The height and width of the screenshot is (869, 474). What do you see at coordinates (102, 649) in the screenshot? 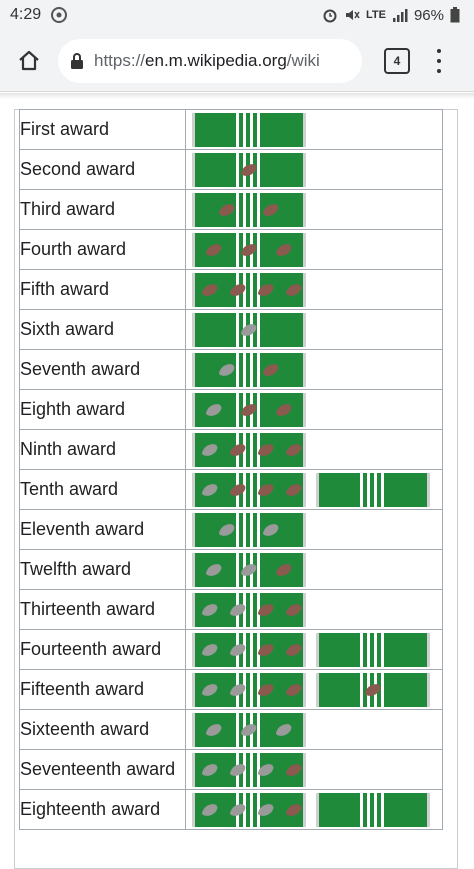
I see `award-label: Fourteenth award` at bounding box center [102, 649].